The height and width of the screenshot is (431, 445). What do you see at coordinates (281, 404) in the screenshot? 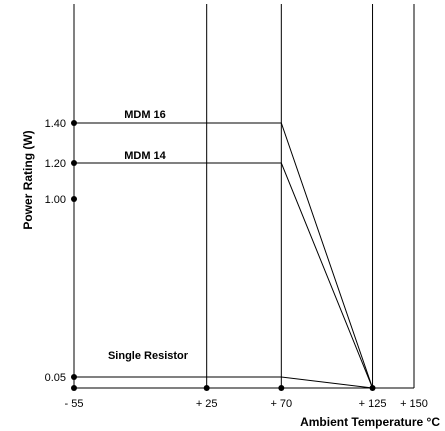
I see `x-tick-label-2: + 70` at bounding box center [281, 404].